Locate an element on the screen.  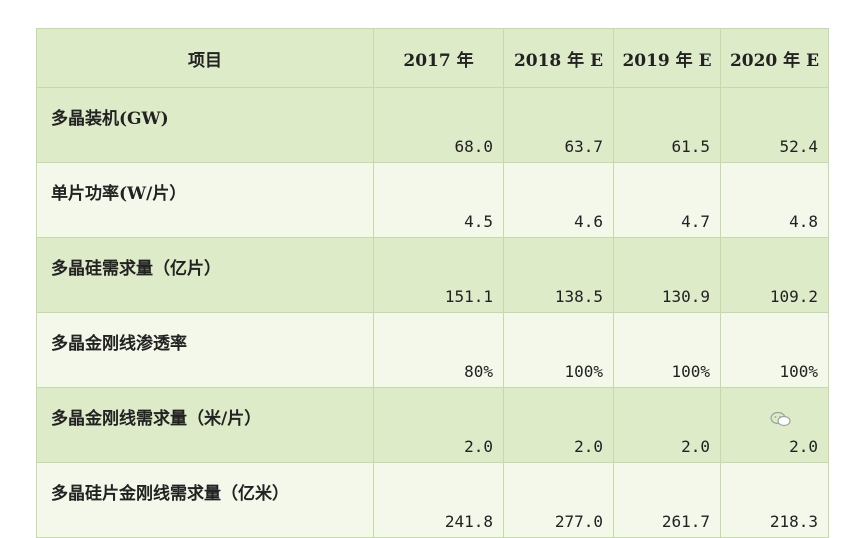
cell-value: 138.5 is located at coordinates (558, 275).